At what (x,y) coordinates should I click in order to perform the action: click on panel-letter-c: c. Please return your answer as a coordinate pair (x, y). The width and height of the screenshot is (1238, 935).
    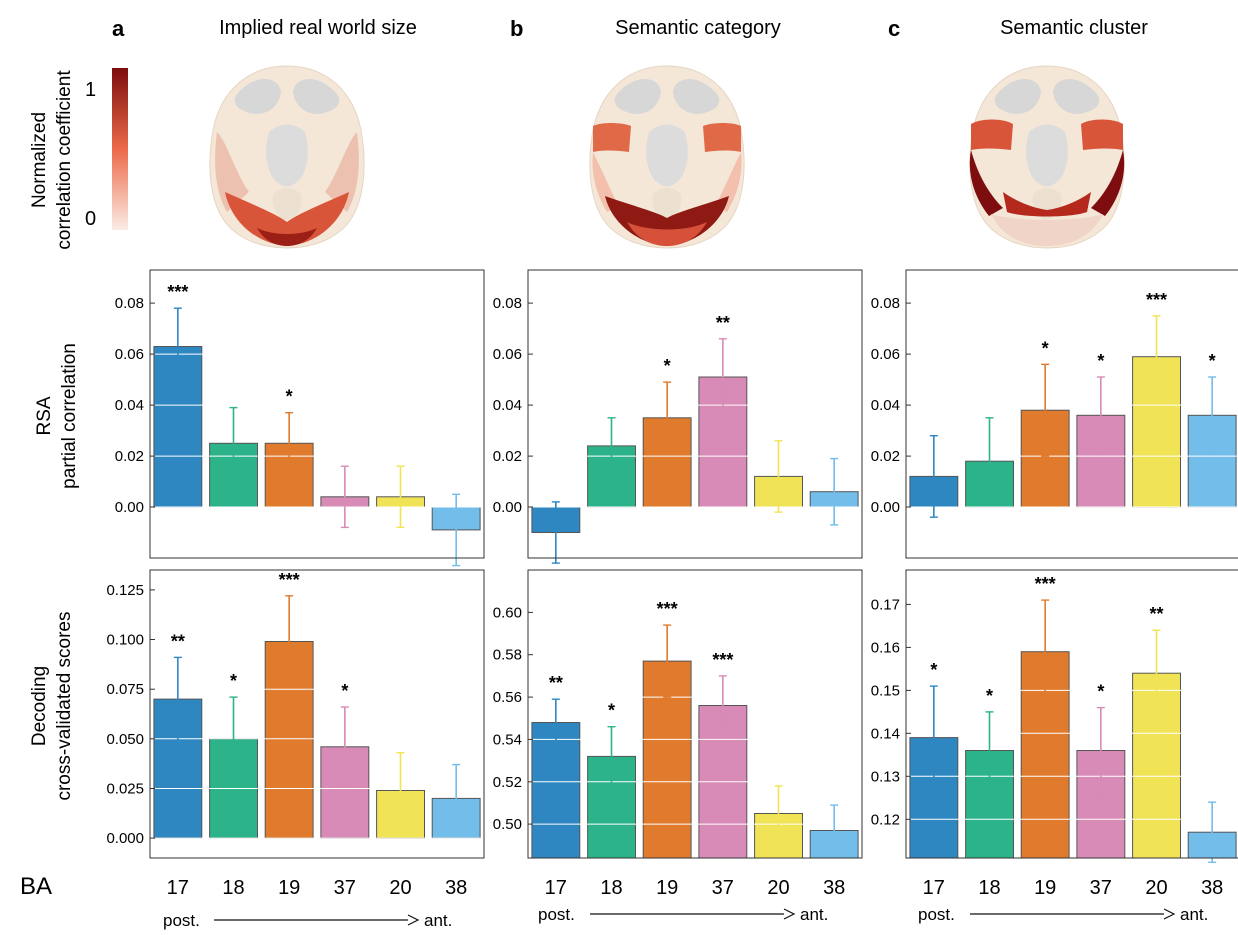
    Looking at the image, I should click on (894, 28).